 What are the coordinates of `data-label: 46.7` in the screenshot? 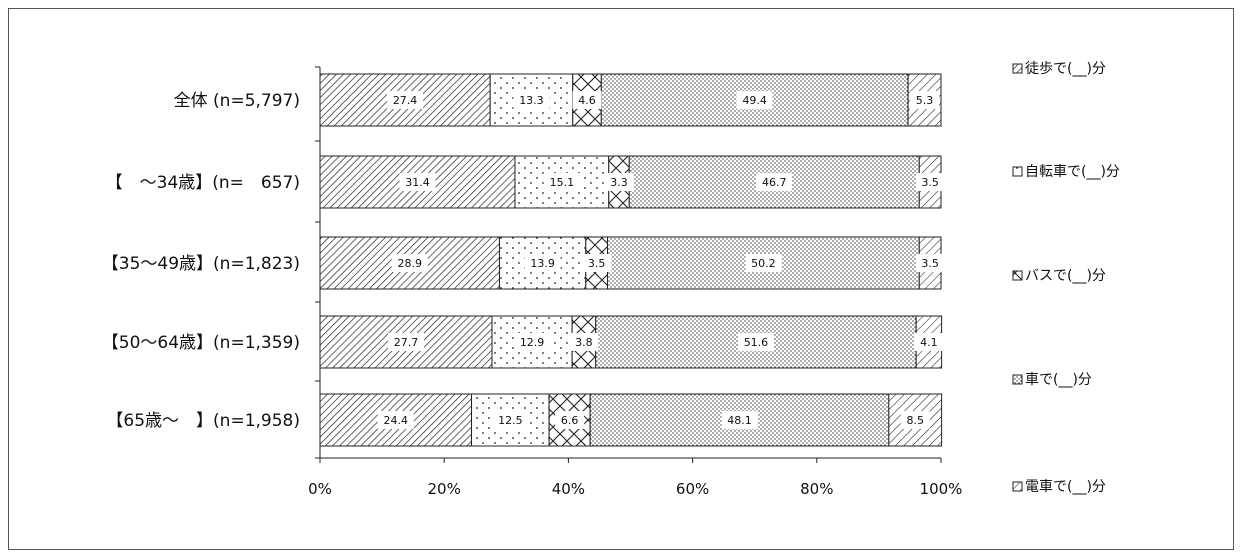 It's located at (774, 182).